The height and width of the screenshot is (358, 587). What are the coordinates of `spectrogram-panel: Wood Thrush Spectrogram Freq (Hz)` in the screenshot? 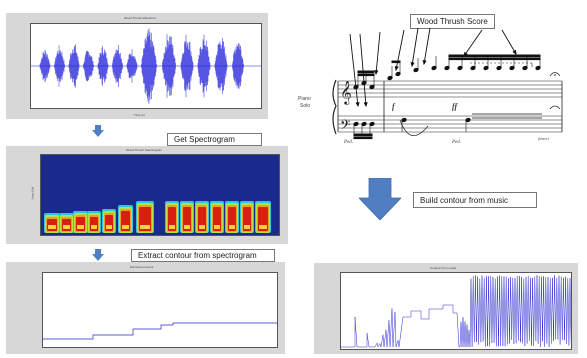 It's located at (147, 195).